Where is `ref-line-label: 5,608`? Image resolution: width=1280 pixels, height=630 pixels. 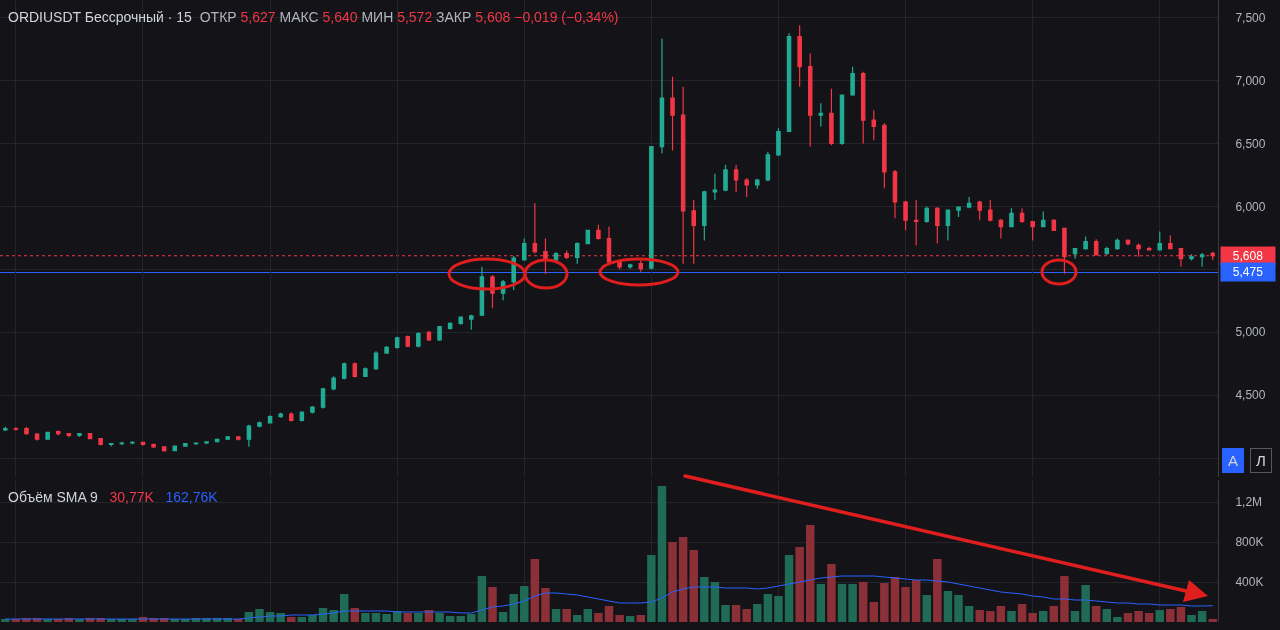 ref-line-label: 5,608 is located at coordinates (1248, 256).